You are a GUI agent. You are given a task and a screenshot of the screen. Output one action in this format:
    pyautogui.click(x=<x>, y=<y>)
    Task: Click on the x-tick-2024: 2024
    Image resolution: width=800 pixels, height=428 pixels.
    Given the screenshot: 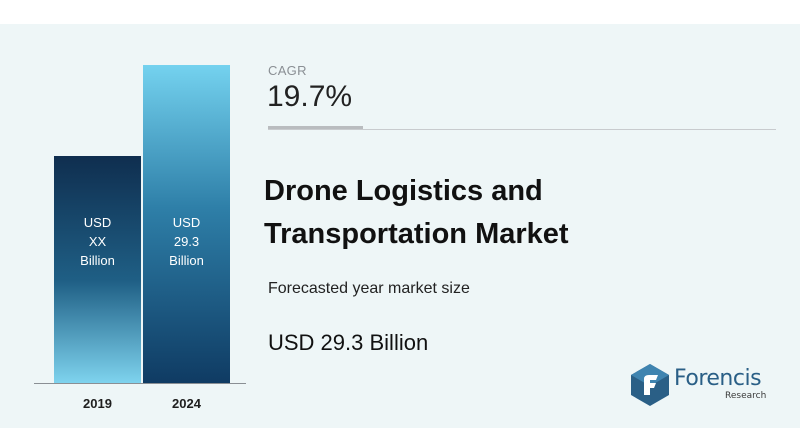 What is the action you would take?
    pyautogui.click(x=186, y=403)
    